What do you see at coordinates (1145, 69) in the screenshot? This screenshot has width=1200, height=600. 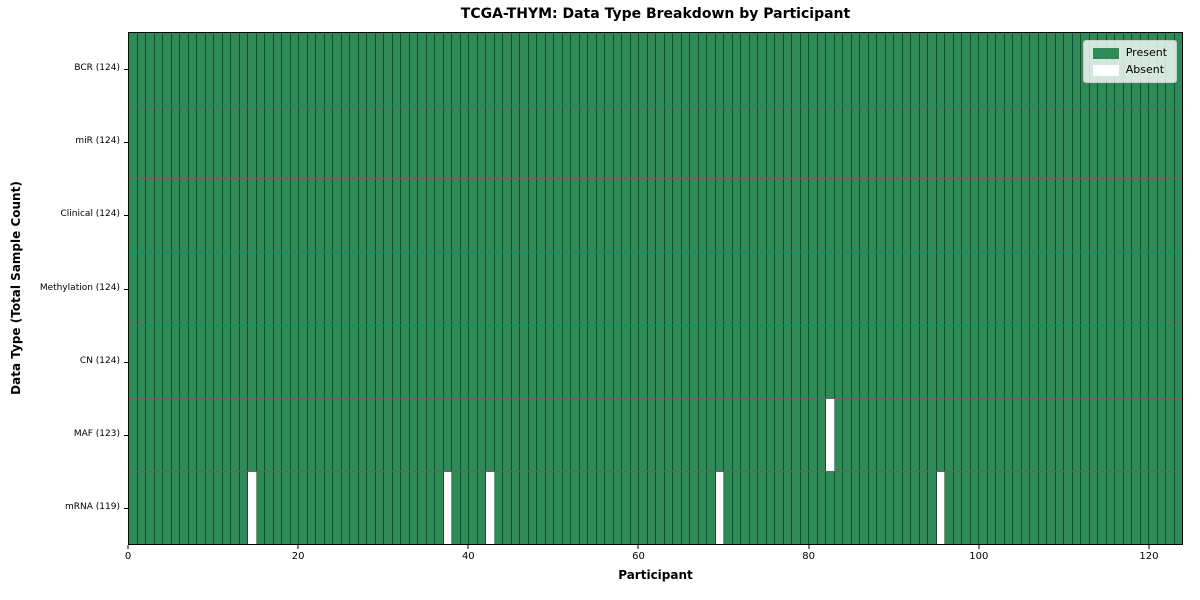 I see `legend-label-absent: Absent` at bounding box center [1145, 69].